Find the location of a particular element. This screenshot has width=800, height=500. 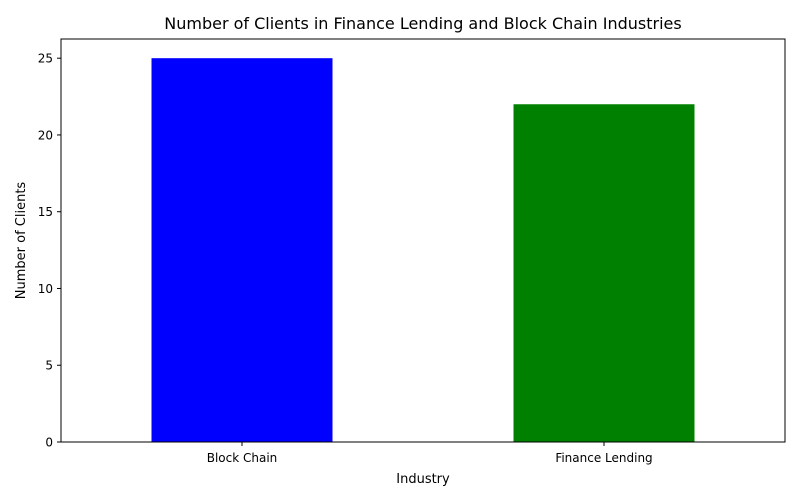

y-tick-label: 20 is located at coordinates (45, 135).